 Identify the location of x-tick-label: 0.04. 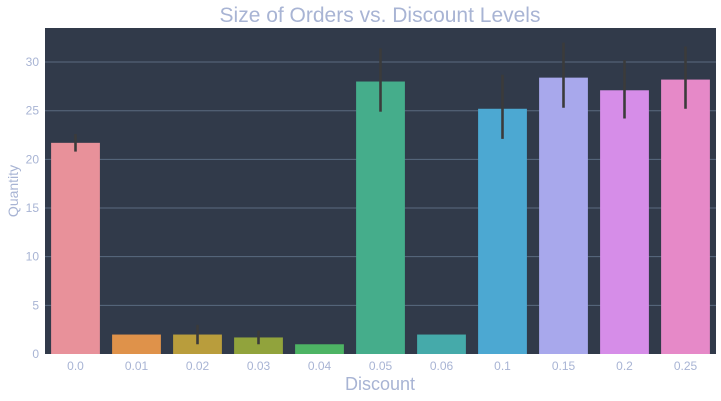
(320, 366).